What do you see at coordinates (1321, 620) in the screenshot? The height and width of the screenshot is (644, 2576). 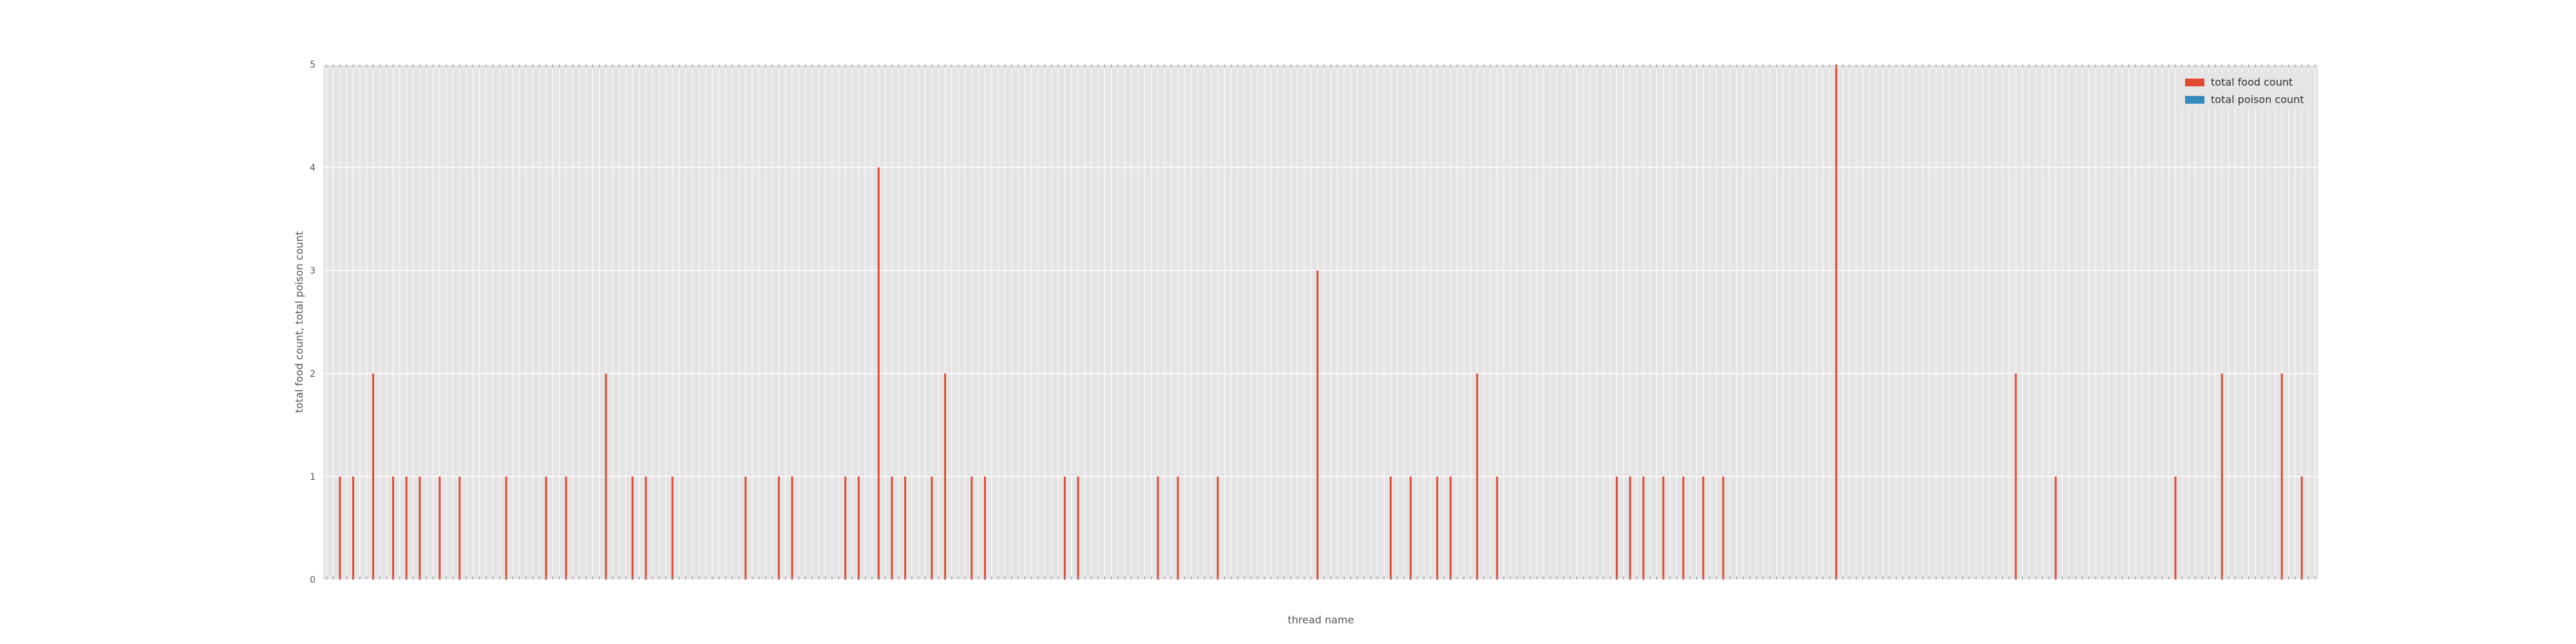 I see `x-axis-label: thread name` at bounding box center [1321, 620].